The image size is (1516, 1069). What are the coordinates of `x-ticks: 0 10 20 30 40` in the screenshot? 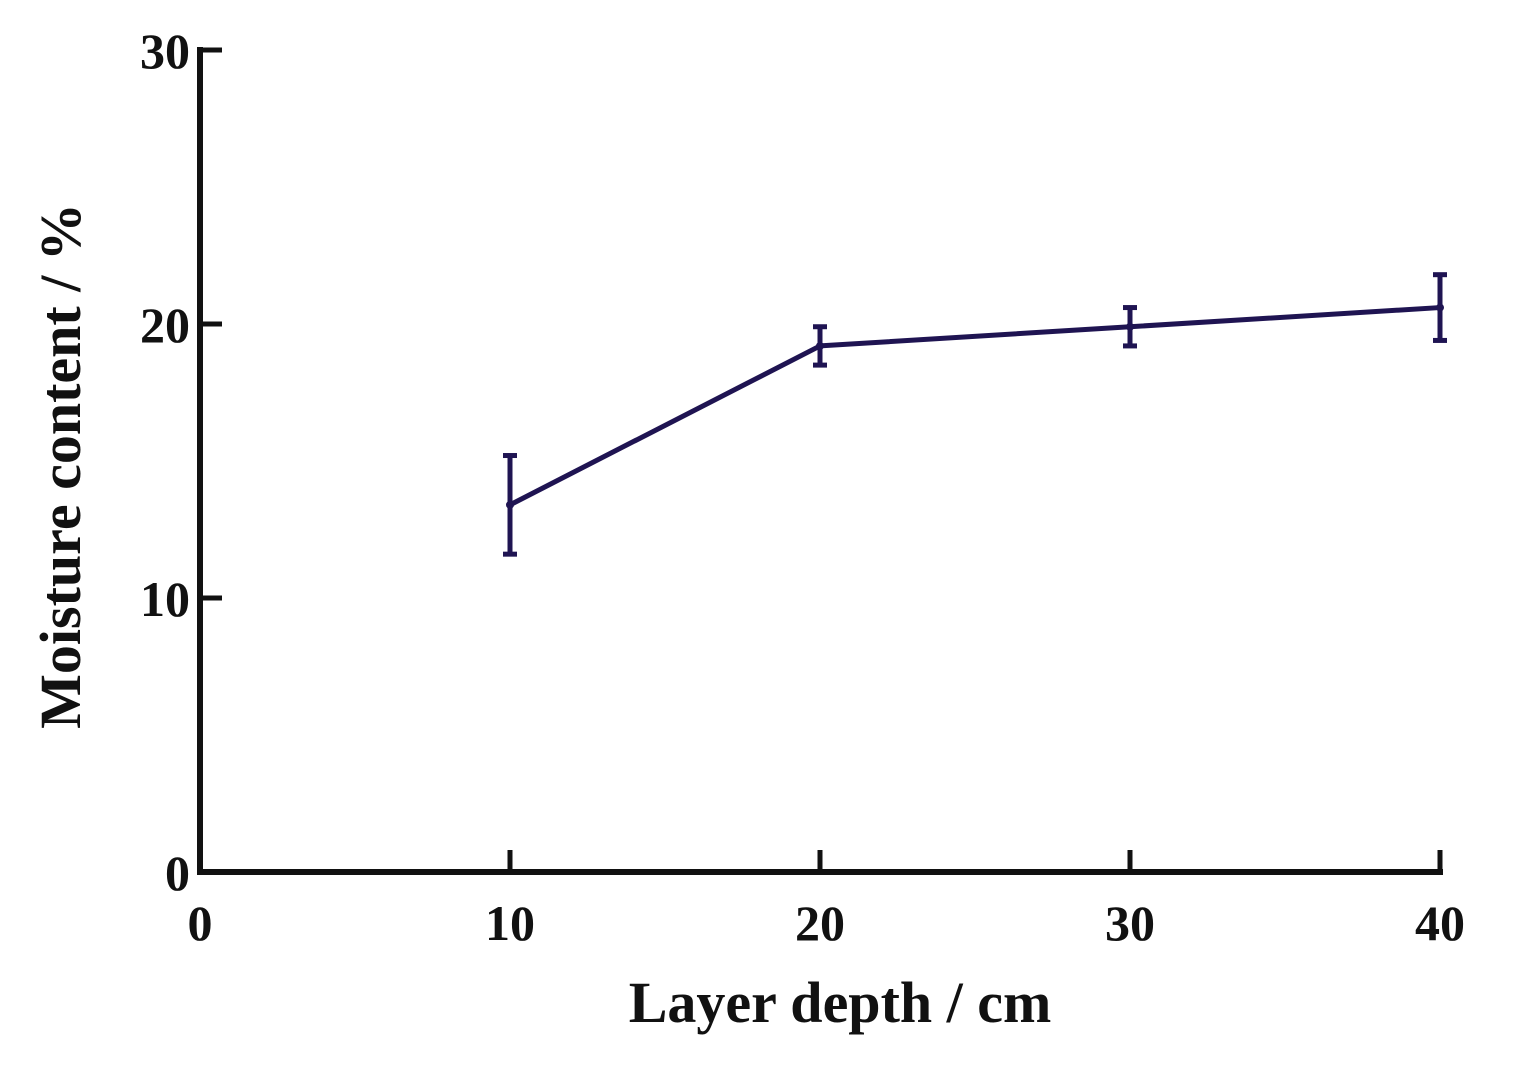 It's located at (826, 900).